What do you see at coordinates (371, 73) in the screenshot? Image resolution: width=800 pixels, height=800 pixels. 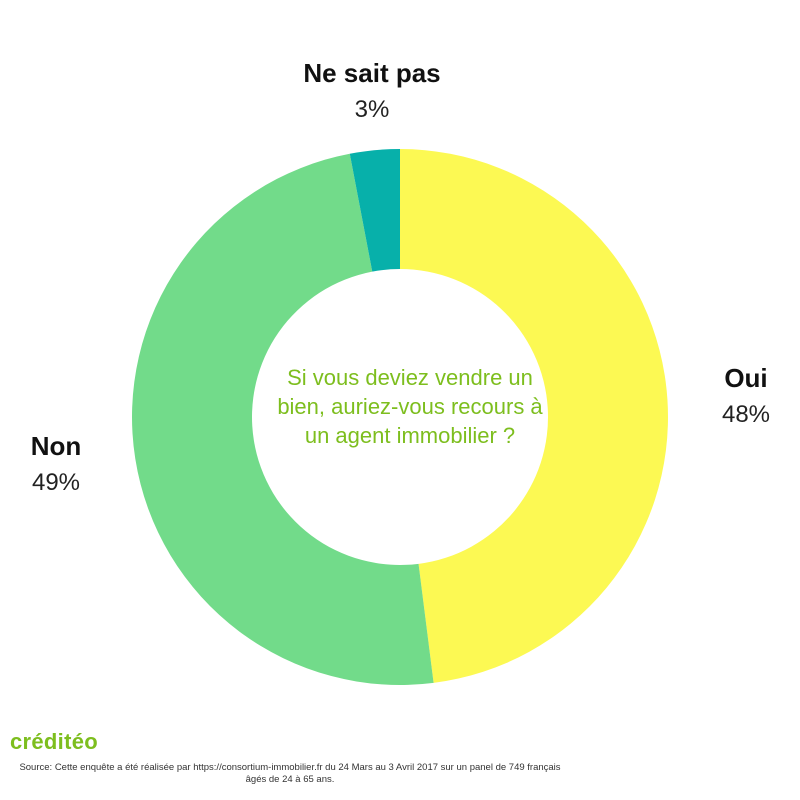 I see `slice-label-ne-sait-pas: Ne sait pas` at bounding box center [371, 73].